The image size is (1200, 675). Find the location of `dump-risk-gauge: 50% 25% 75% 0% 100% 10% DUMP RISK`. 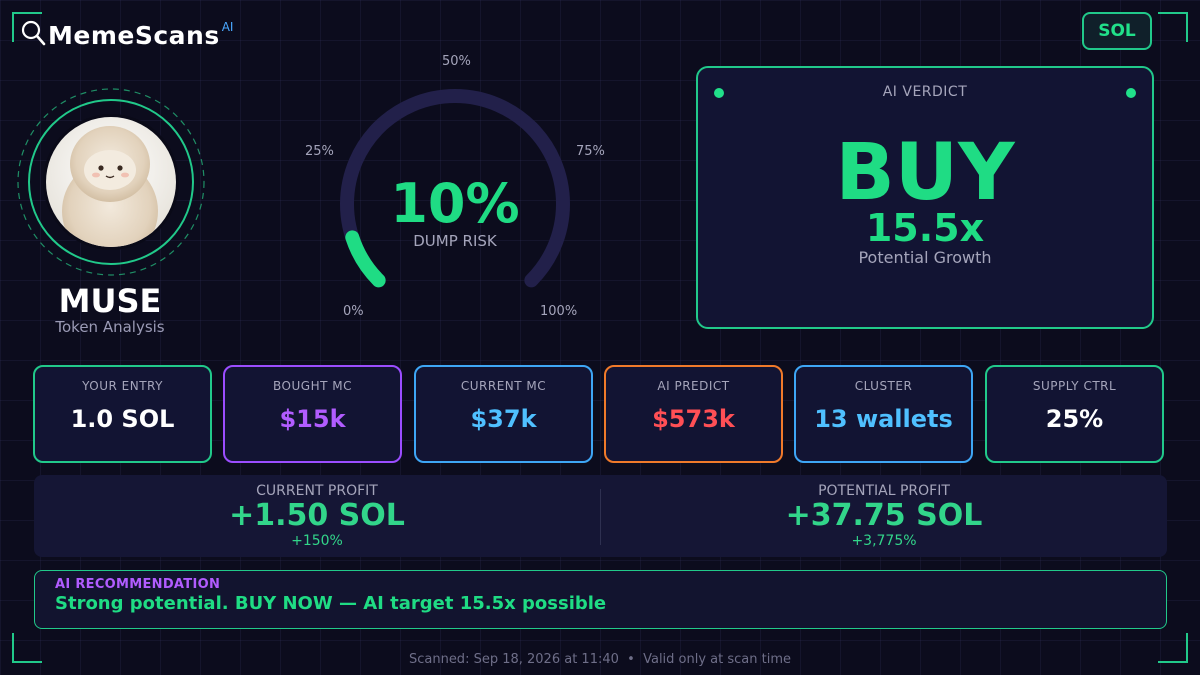

dump-risk-gauge: 50% 25% 75% 0% 100% 10% DUMP RISK is located at coordinates (460, 189).